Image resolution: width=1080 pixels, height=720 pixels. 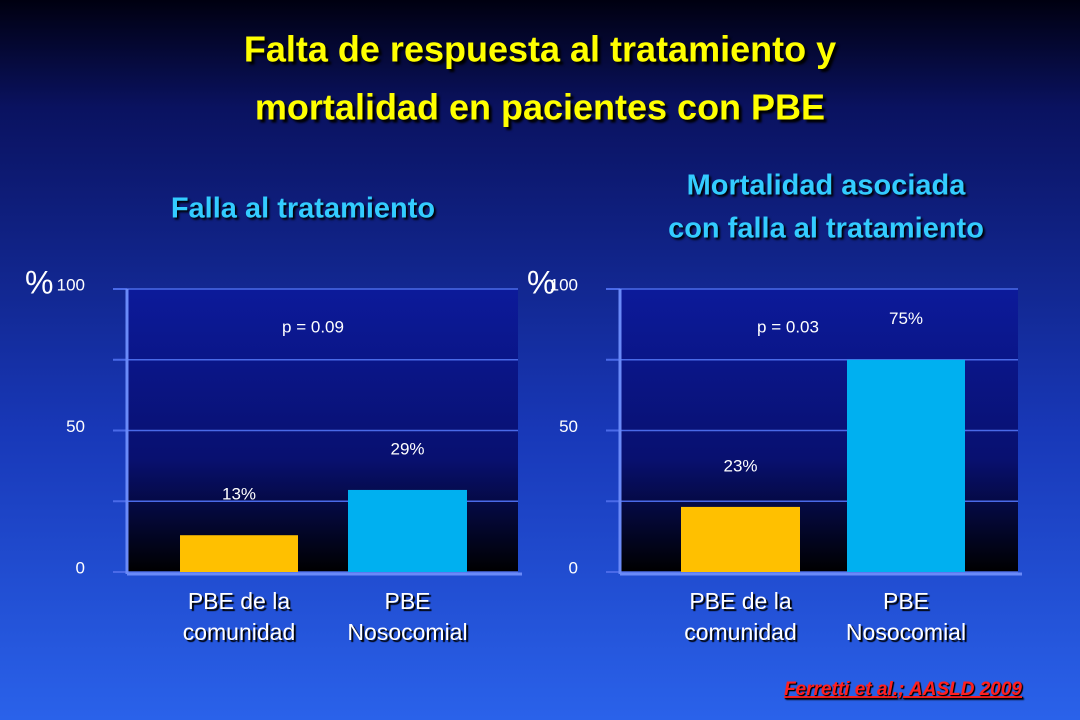 What do you see at coordinates (903, 689) in the screenshot?
I see `citation: Ferretti et al.; AASLD 2009` at bounding box center [903, 689].